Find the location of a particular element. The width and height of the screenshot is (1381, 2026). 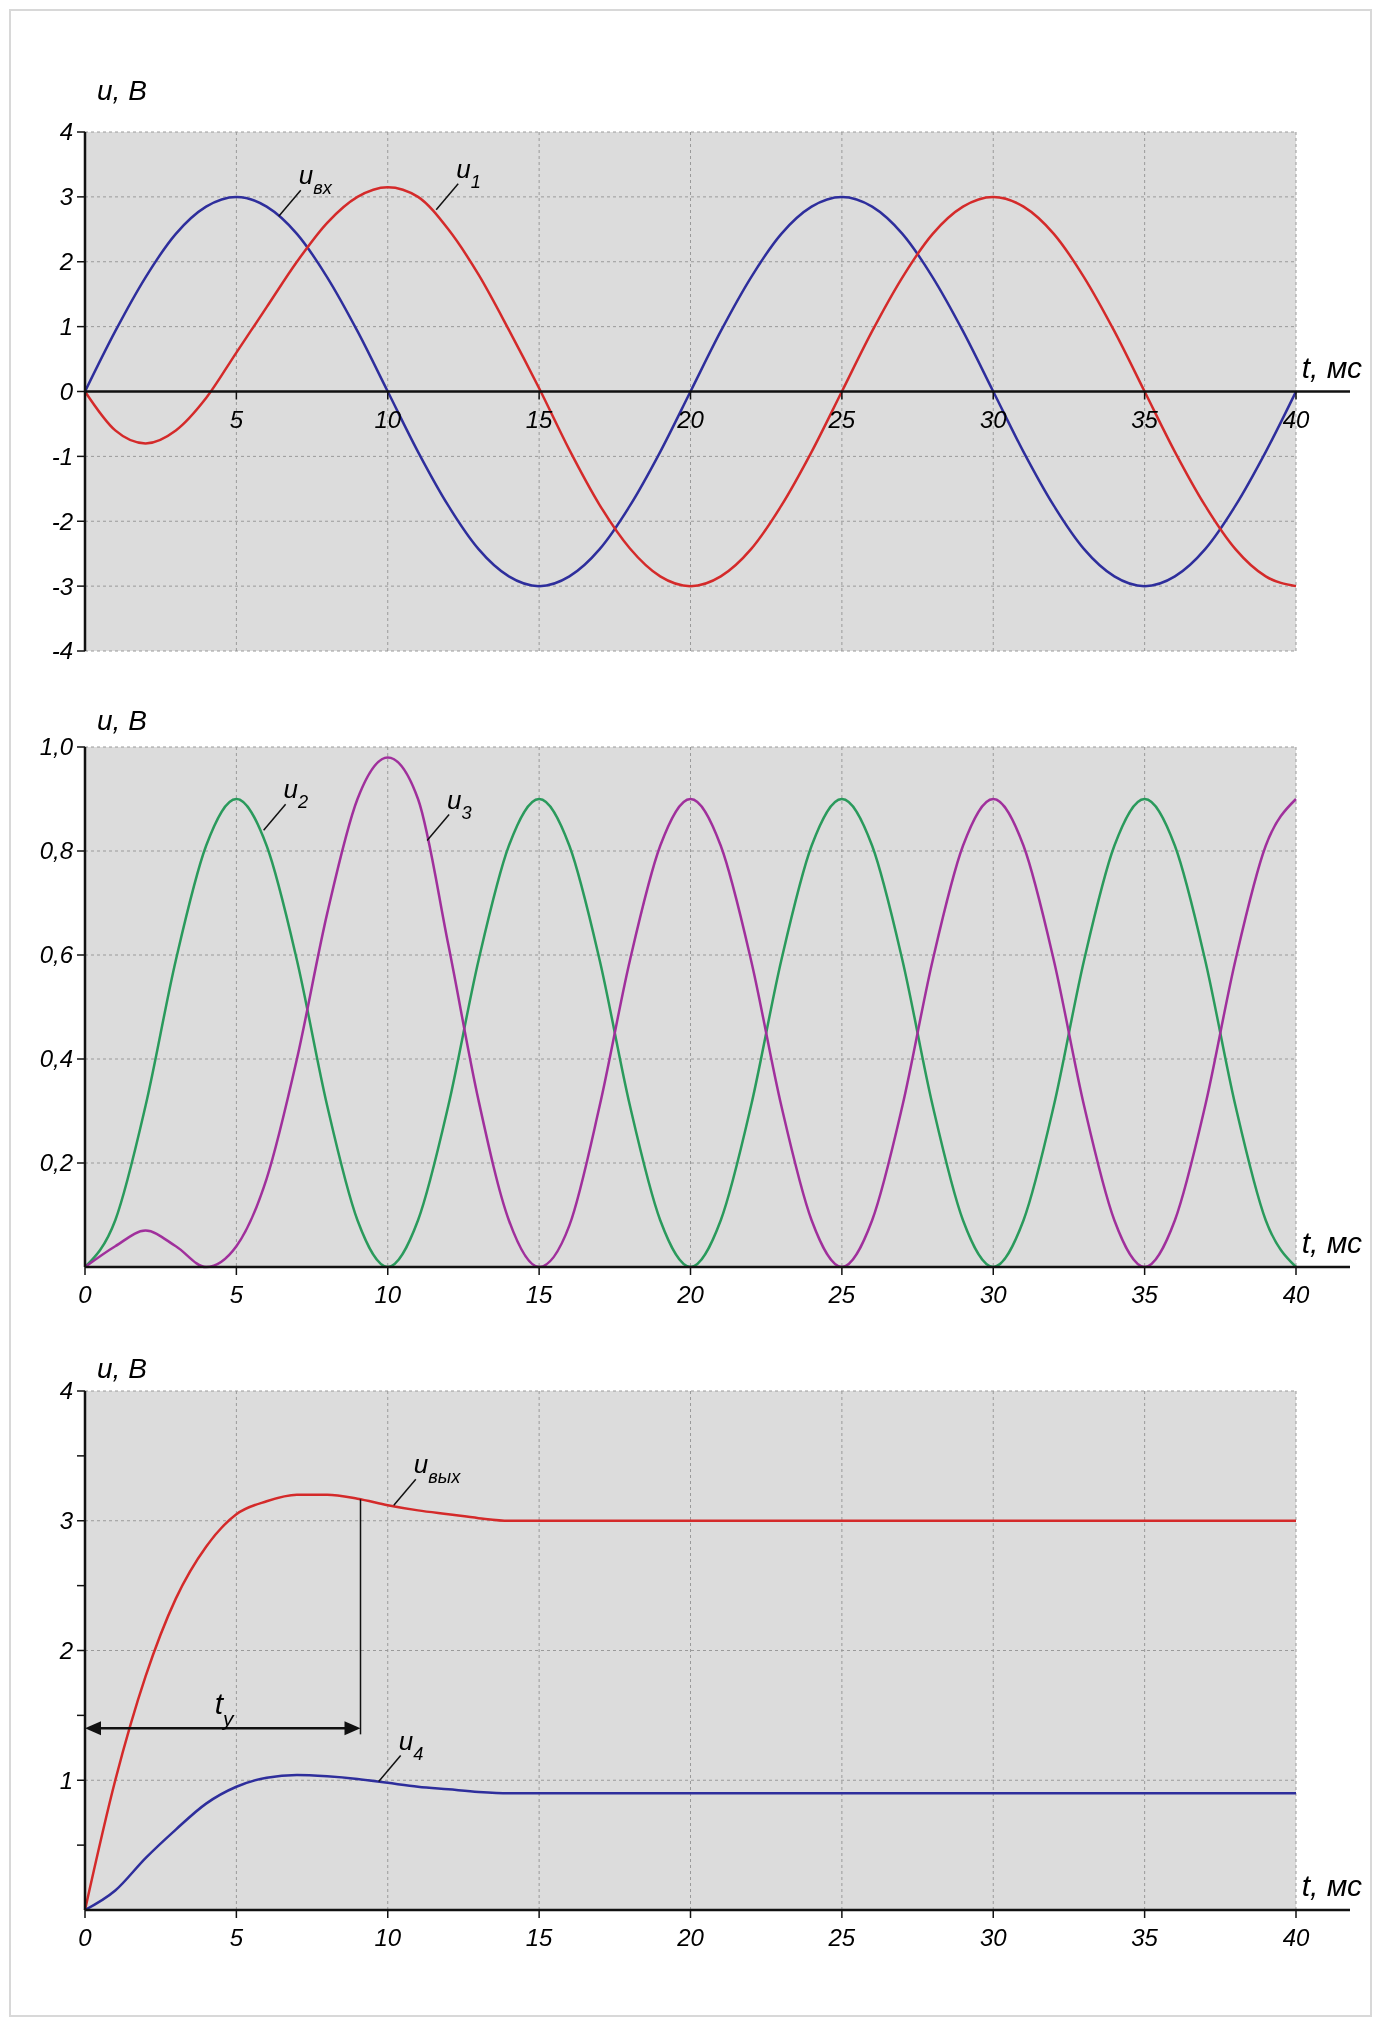

annotation: u$_{4}$ is located at coordinates (411, 1744).